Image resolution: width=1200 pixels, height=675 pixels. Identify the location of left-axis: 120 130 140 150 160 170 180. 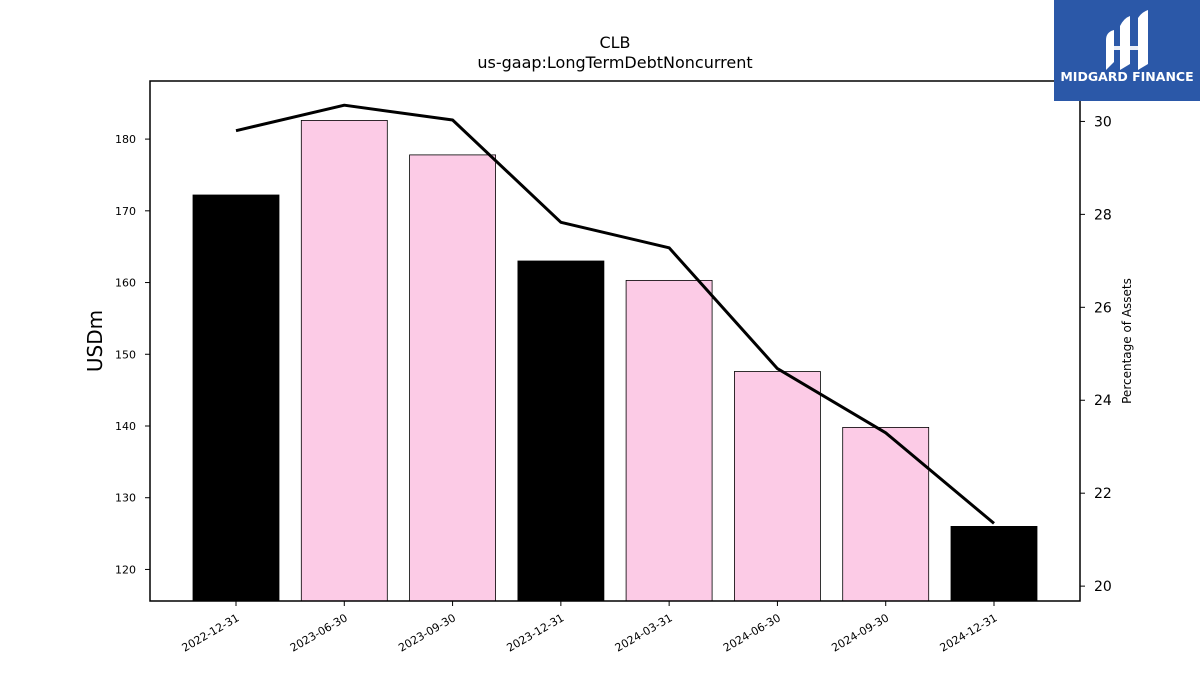
(132, 354).